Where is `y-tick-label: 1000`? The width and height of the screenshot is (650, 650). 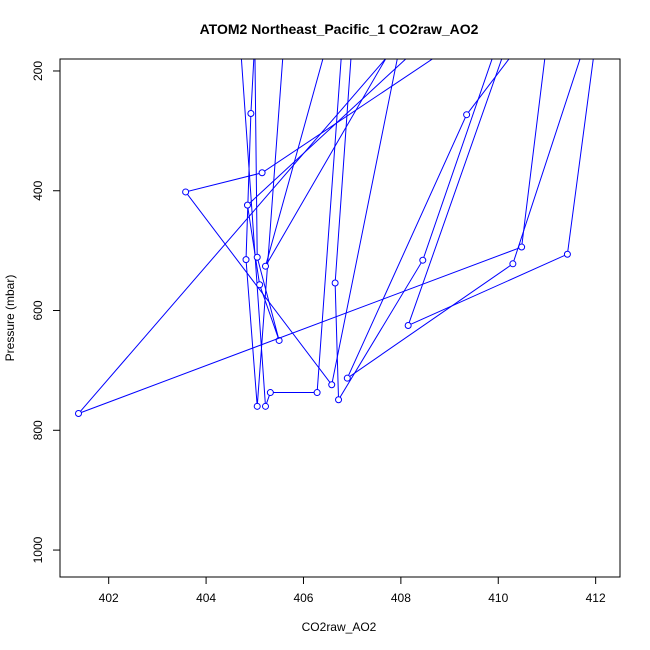
y-tick-label: 1000 is located at coordinates (38, 549).